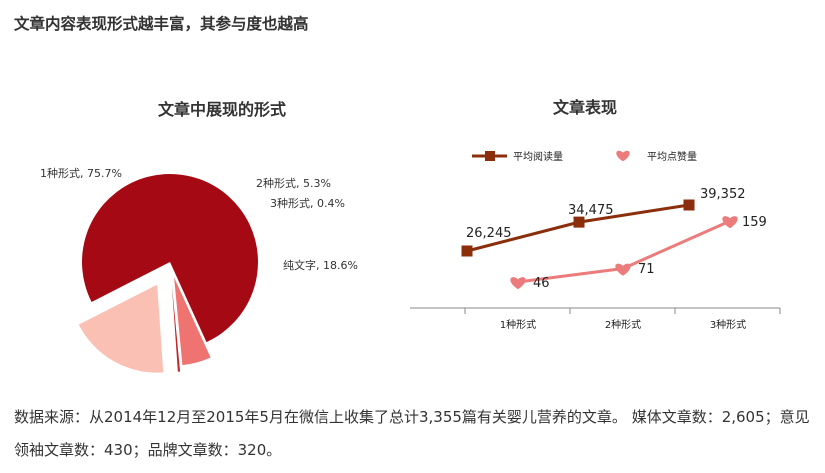 This screenshot has height=473, width=825. What do you see at coordinates (490, 156) in the screenshot?
I see `legend-square-marker` at bounding box center [490, 156].